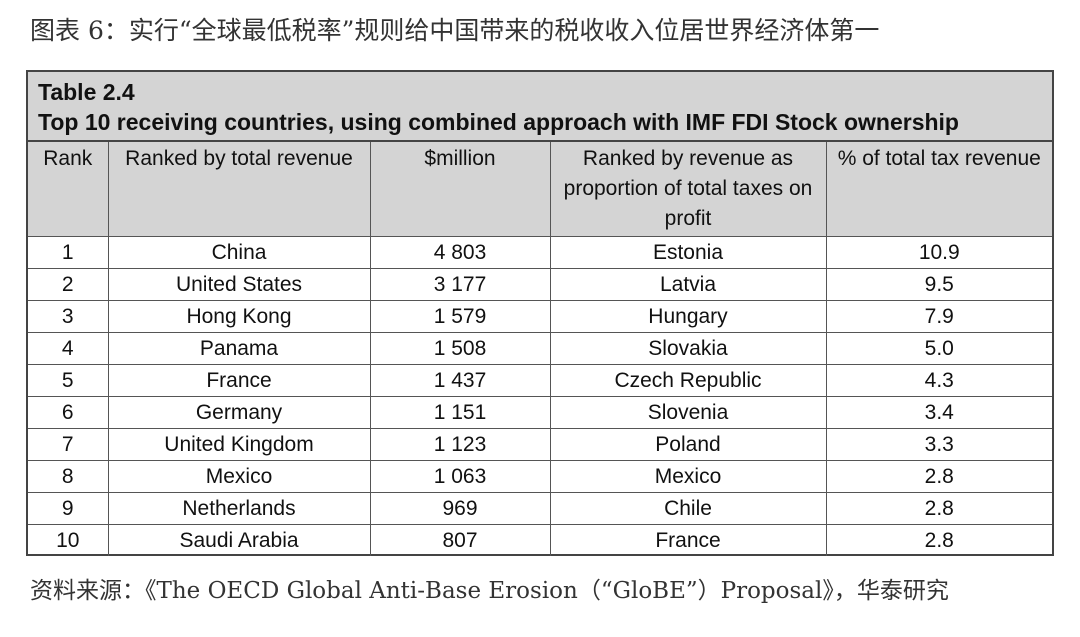 The image size is (1080, 637). What do you see at coordinates (688, 412) in the screenshot?
I see `cell-proportion-country: Slovenia` at bounding box center [688, 412].